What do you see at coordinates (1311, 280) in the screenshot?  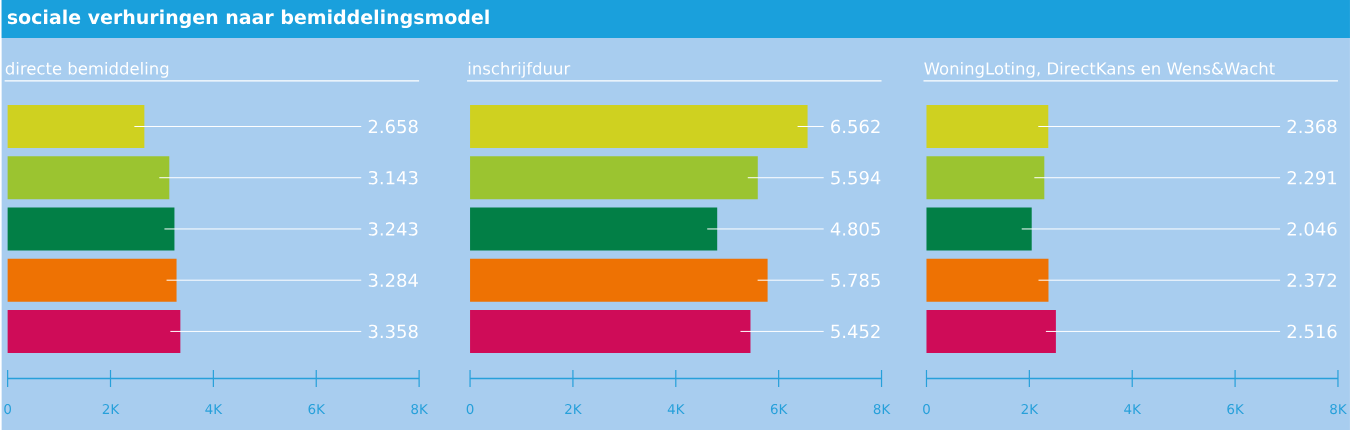 I see `data-label: 2.372` at bounding box center [1311, 280].